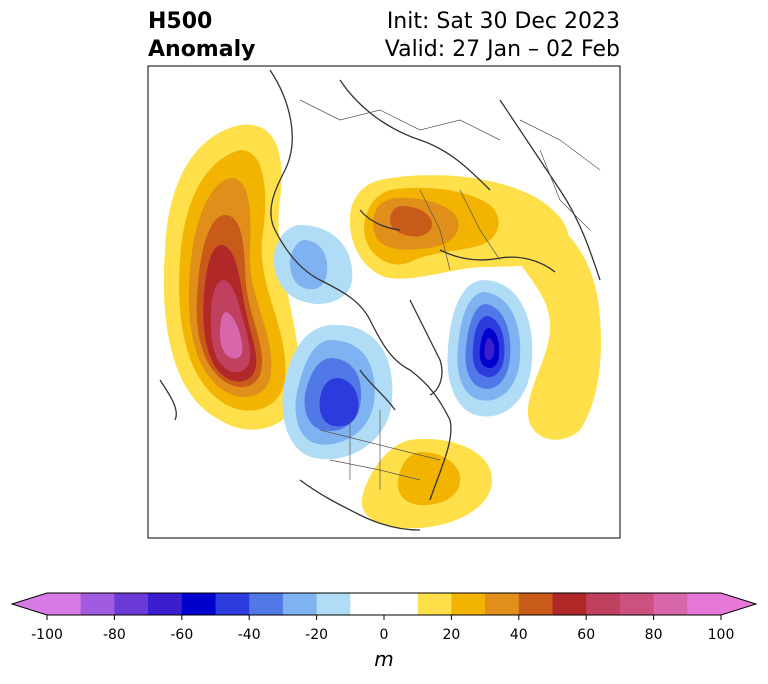 Image resolution: width=768 pixels, height=684 pixels. I want to click on colorbar-tick-label: 100, so click(721, 635).